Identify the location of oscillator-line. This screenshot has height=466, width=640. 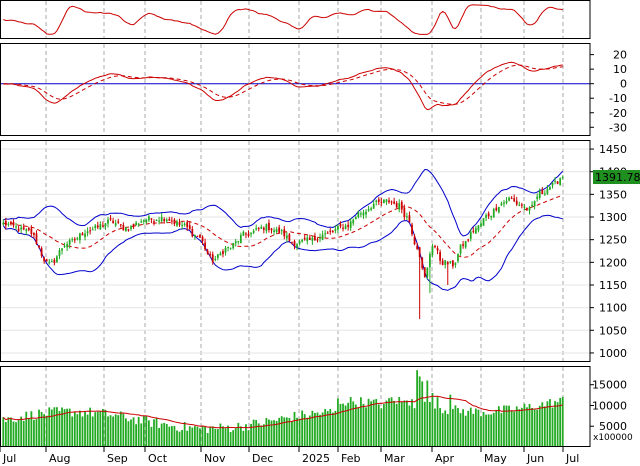
(283, 19).